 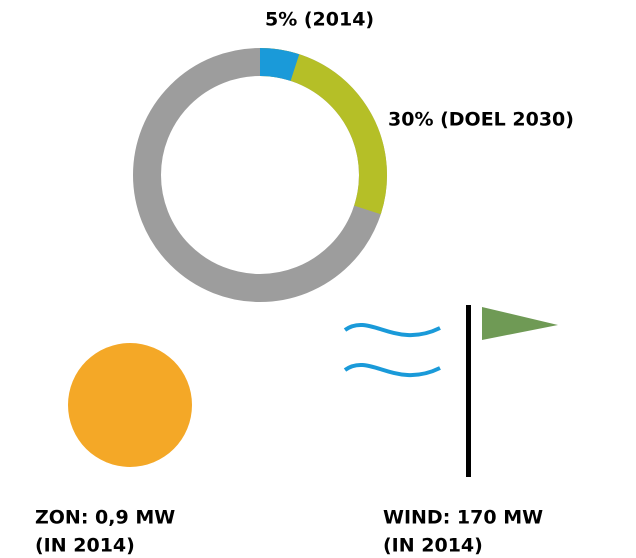 What do you see at coordinates (520, 323) in the screenshot?
I see `flag` at bounding box center [520, 323].